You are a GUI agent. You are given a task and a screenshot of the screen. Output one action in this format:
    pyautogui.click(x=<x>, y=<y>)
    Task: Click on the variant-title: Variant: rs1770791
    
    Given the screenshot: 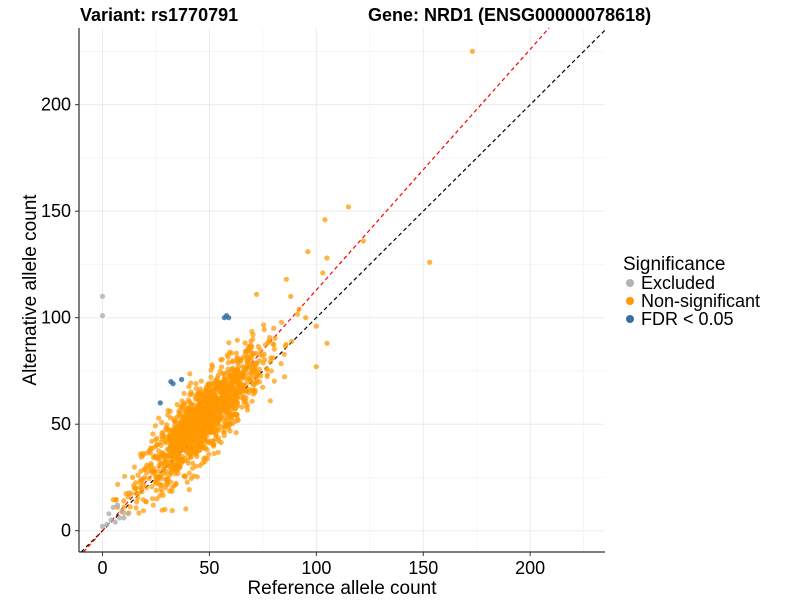 What is the action you would take?
    pyautogui.click(x=159, y=15)
    